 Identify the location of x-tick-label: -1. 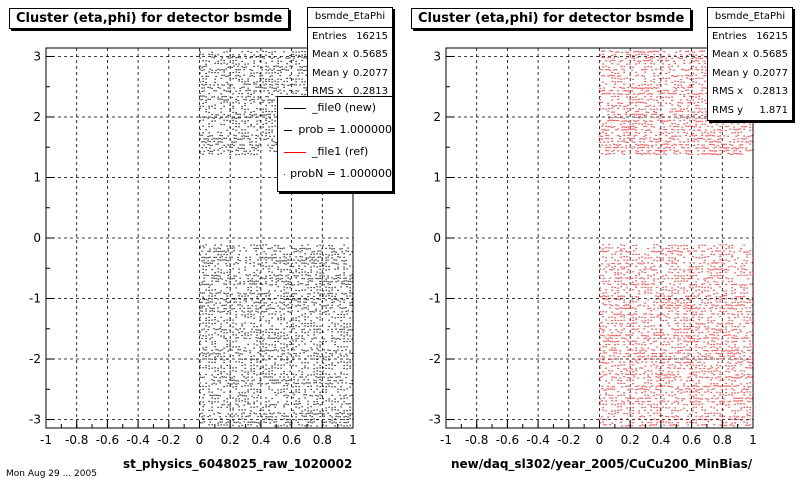
(46, 440).